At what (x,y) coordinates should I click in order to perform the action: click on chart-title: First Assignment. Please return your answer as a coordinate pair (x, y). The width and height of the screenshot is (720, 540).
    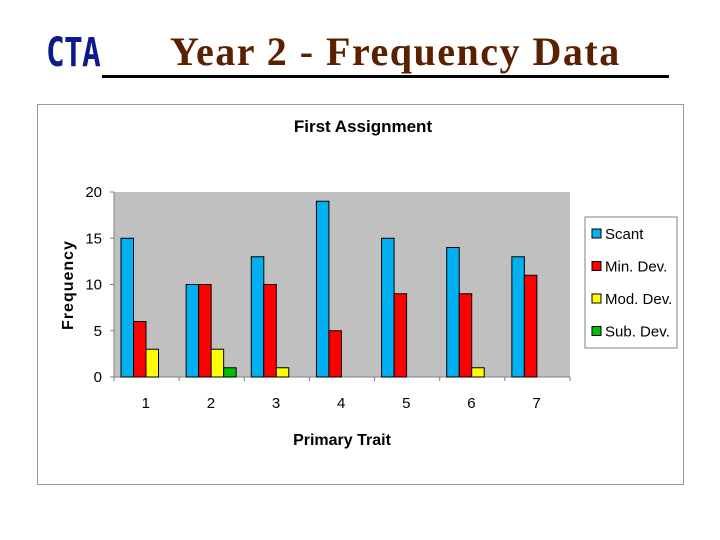
    Looking at the image, I should click on (363, 126).